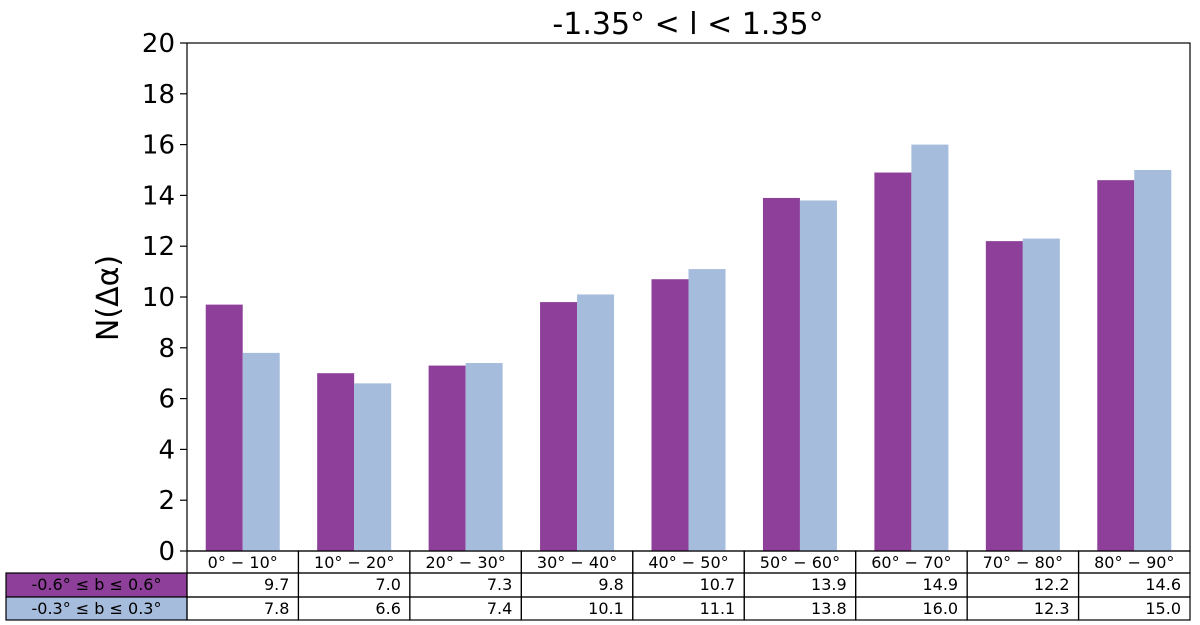 The height and width of the screenshot is (625, 1200). I want to click on data-label-series2-5: 11.1, so click(718, 608).